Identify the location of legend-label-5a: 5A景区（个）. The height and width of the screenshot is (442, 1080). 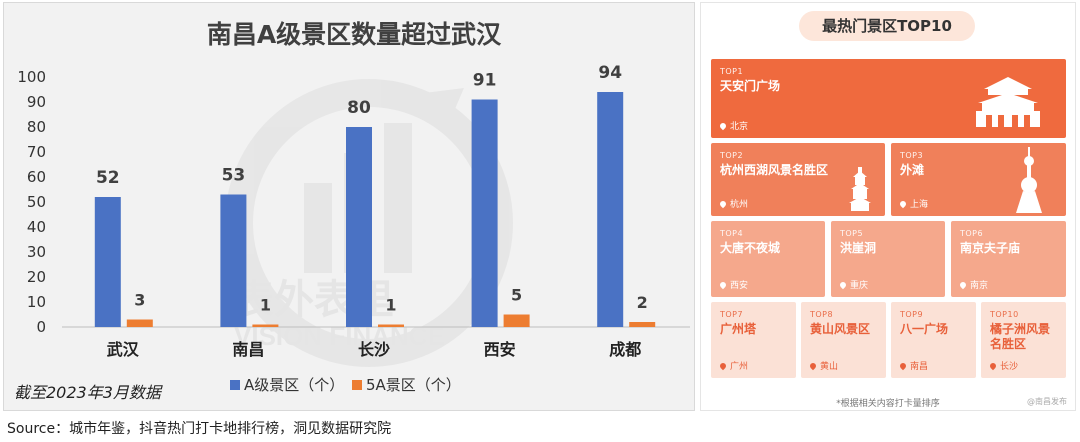
(413, 385).